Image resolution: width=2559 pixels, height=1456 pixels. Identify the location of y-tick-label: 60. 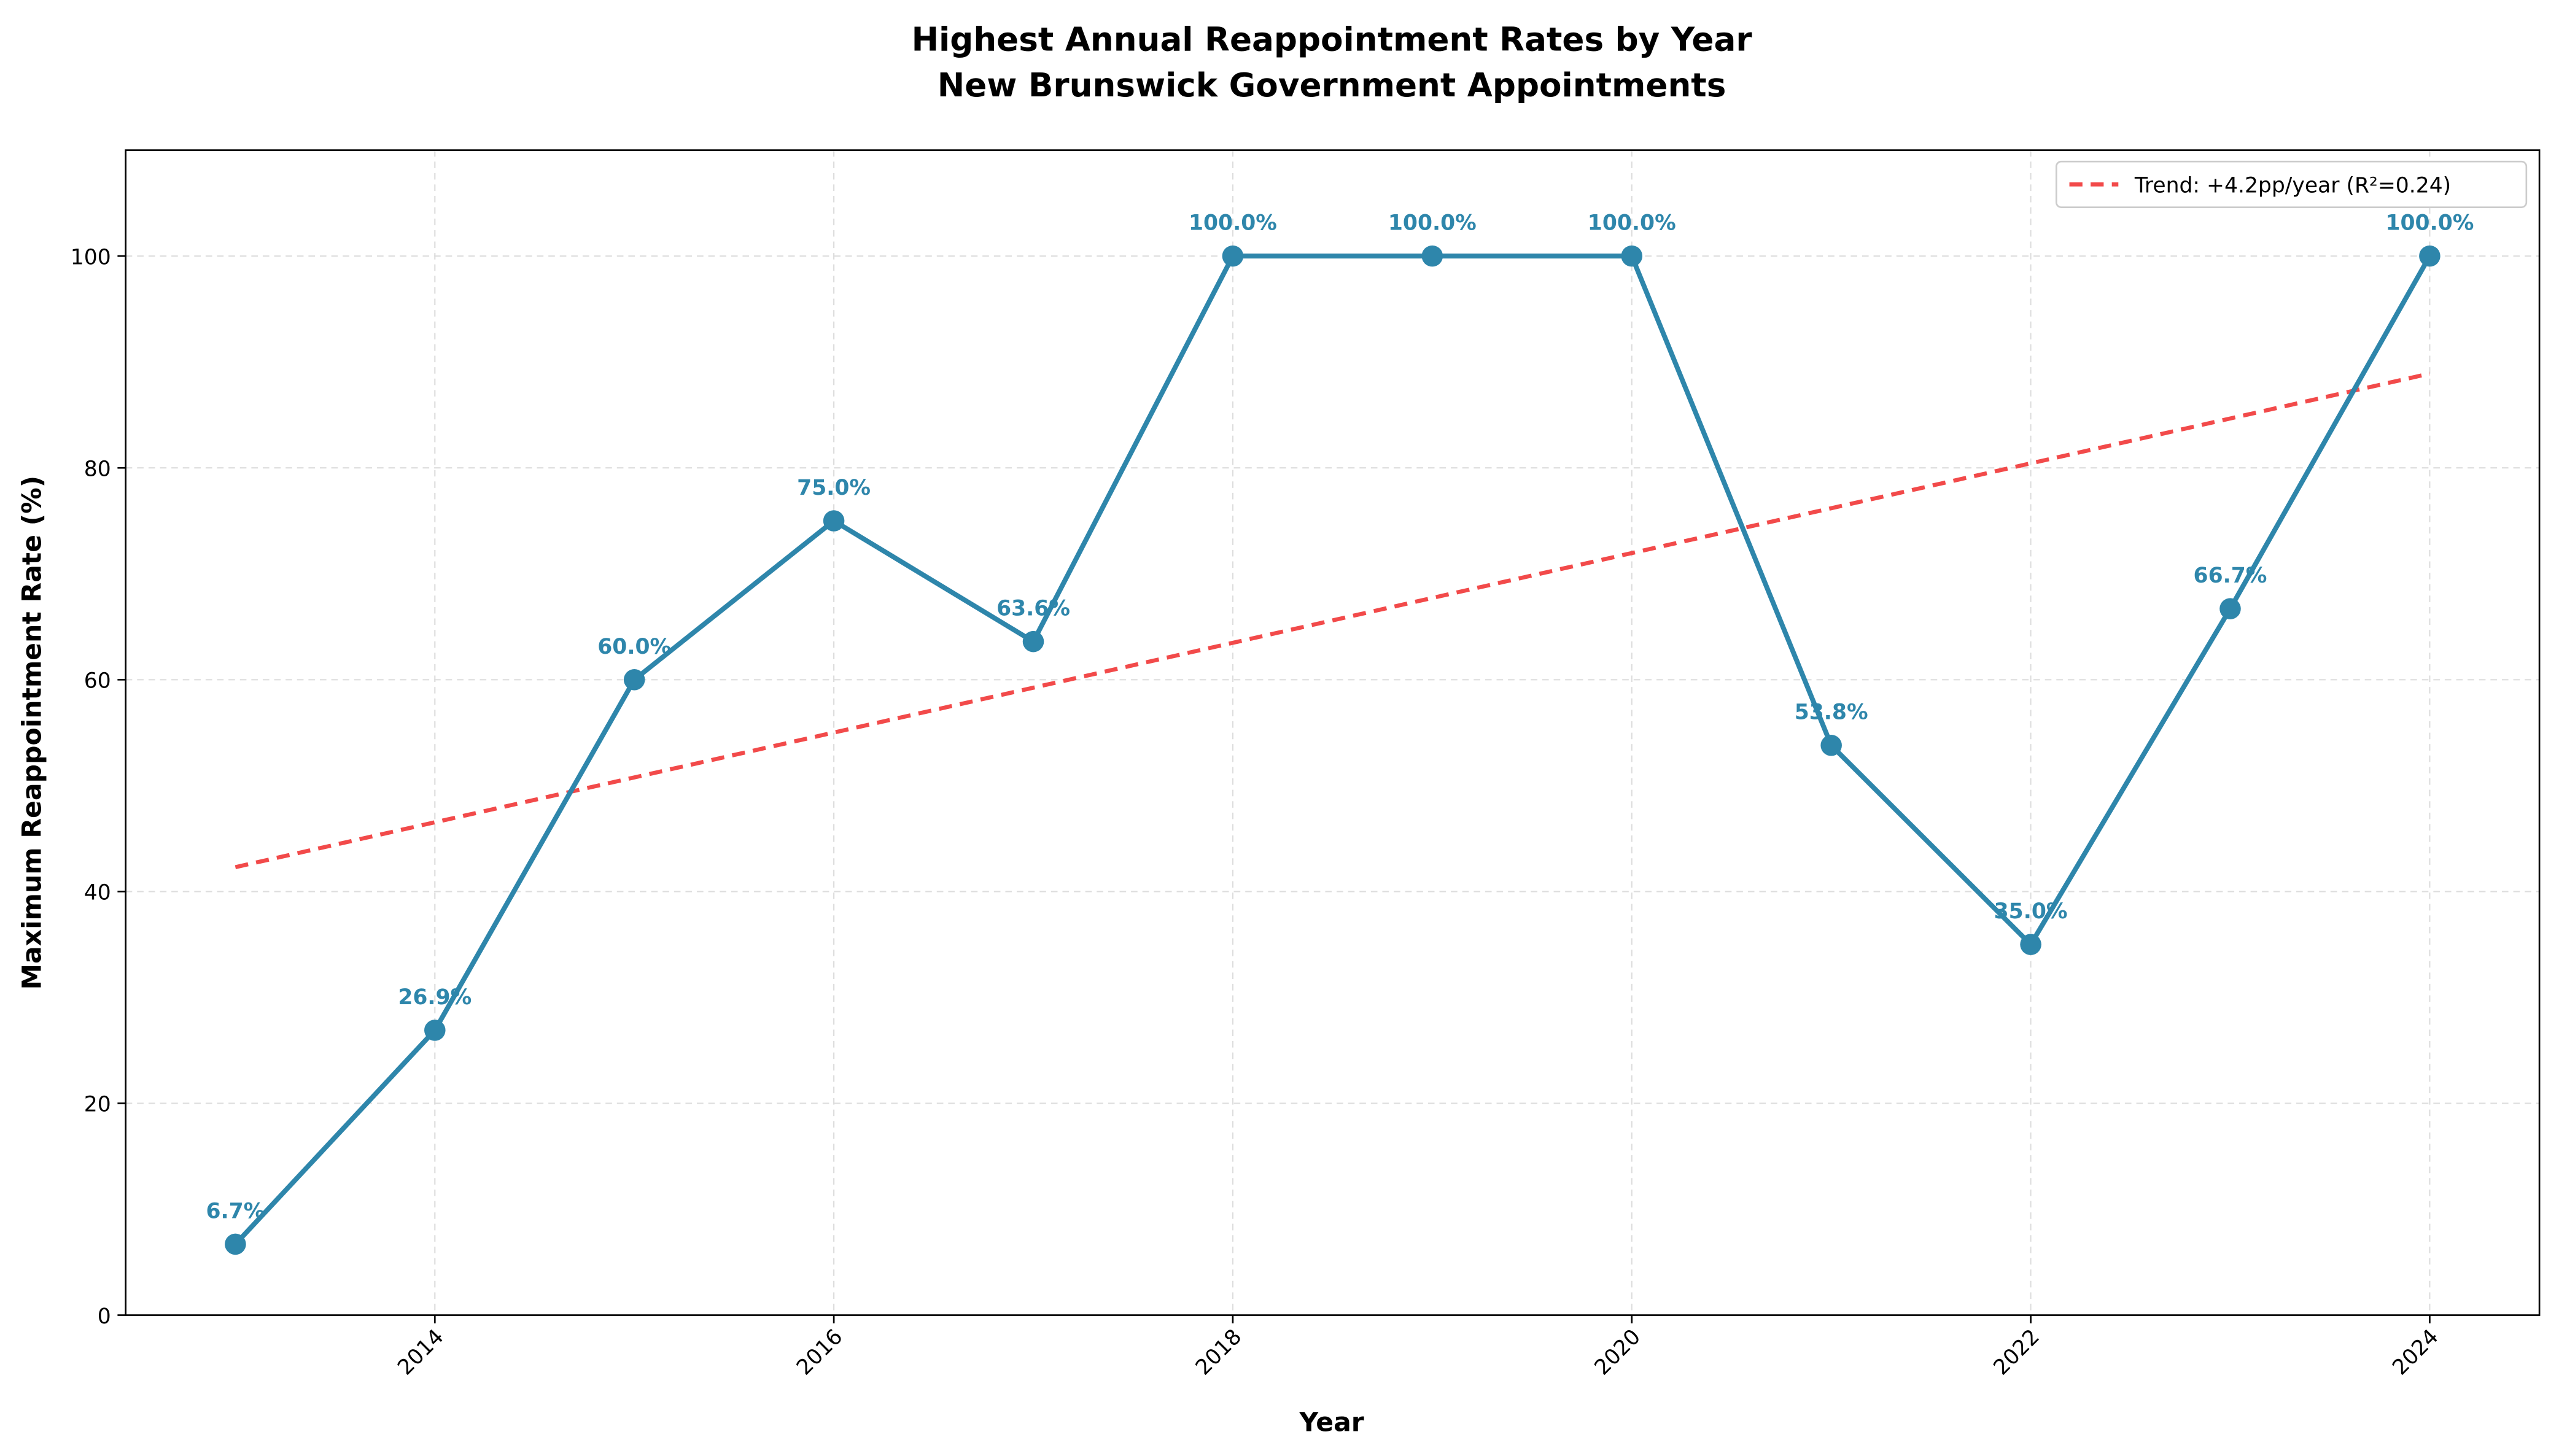
(97, 681).